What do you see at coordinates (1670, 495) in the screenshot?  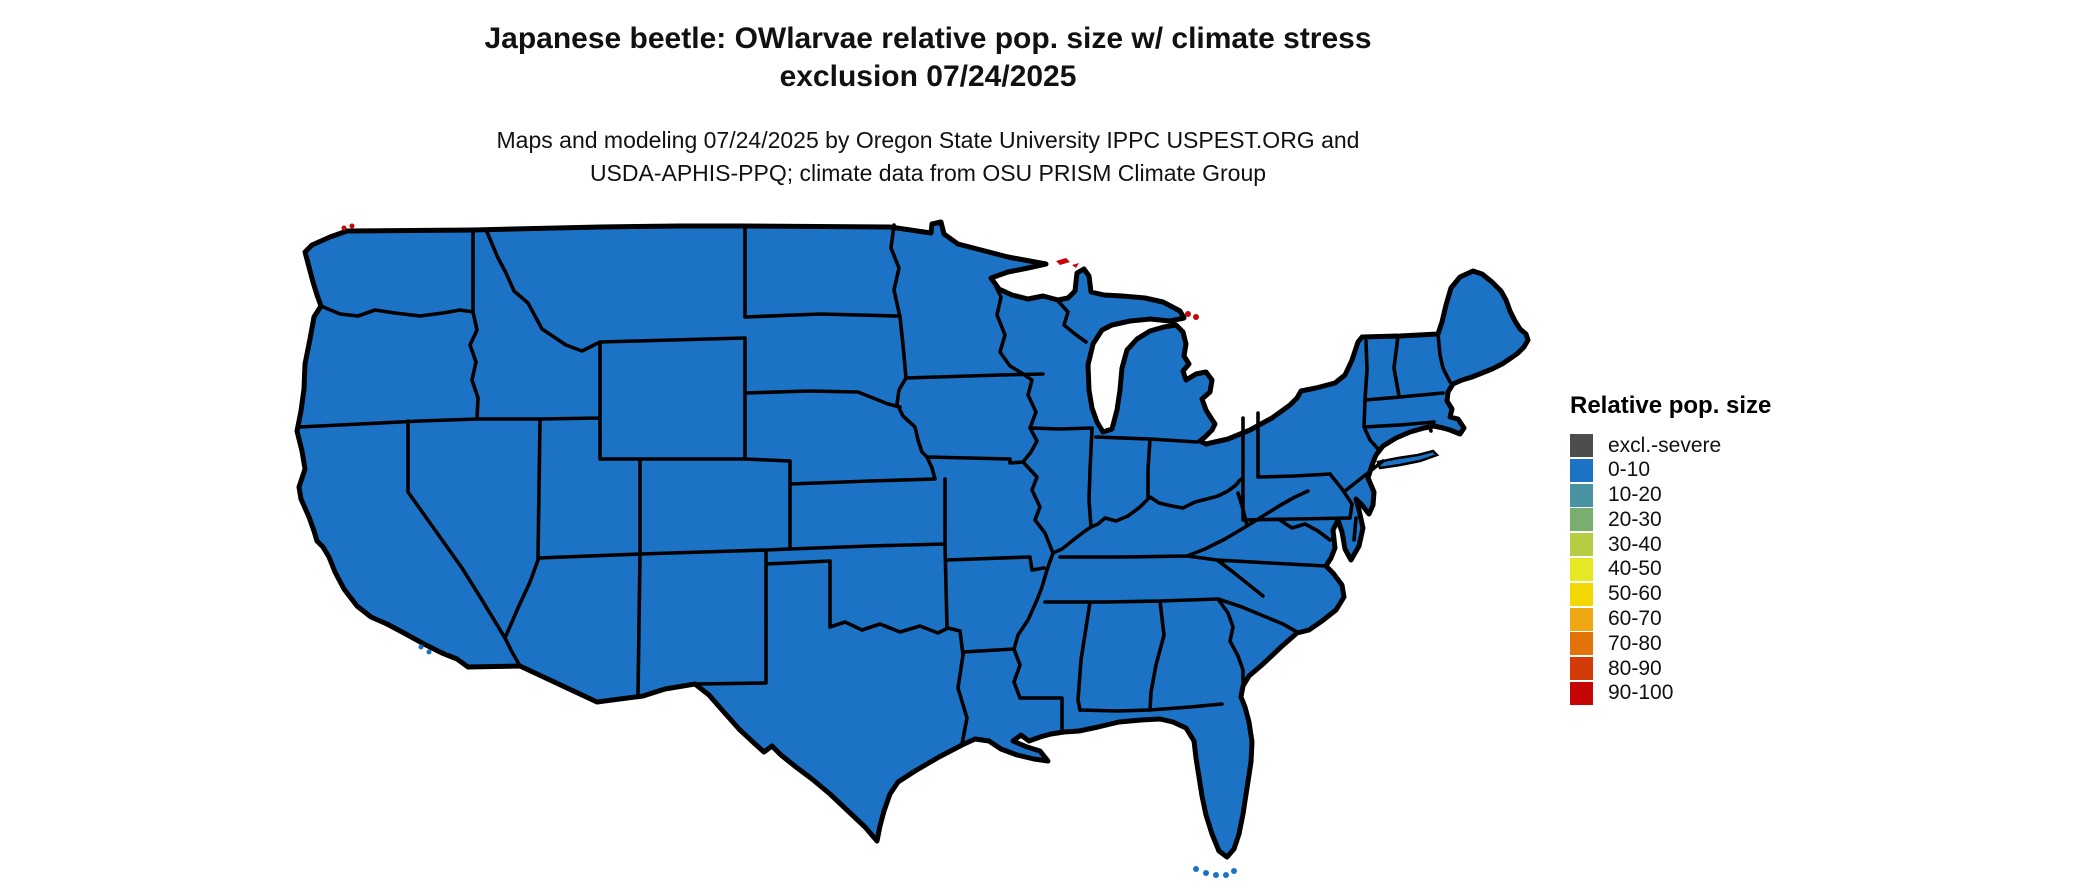 I see `legend-item: 10-20` at bounding box center [1670, 495].